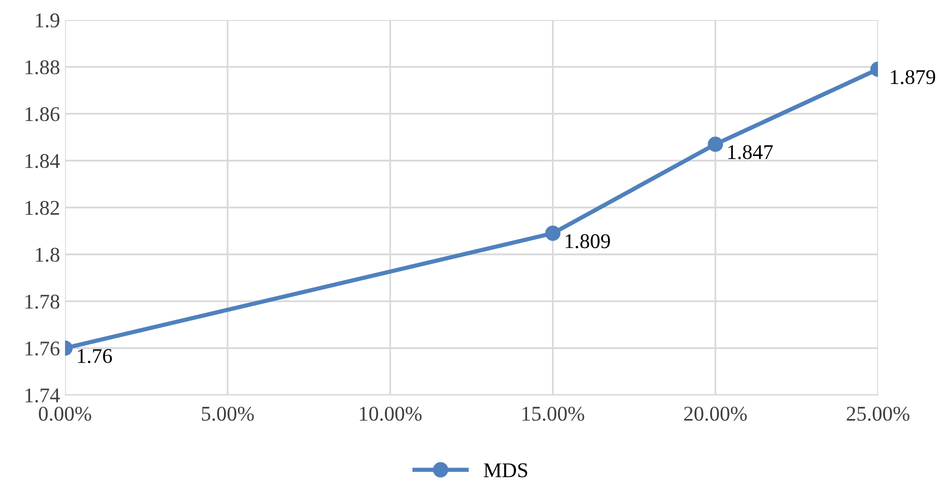 The height and width of the screenshot is (482, 938). What do you see at coordinates (43, 301) in the screenshot?
I see `y-tick-label: 1.78` at bounding box center [43, 301].